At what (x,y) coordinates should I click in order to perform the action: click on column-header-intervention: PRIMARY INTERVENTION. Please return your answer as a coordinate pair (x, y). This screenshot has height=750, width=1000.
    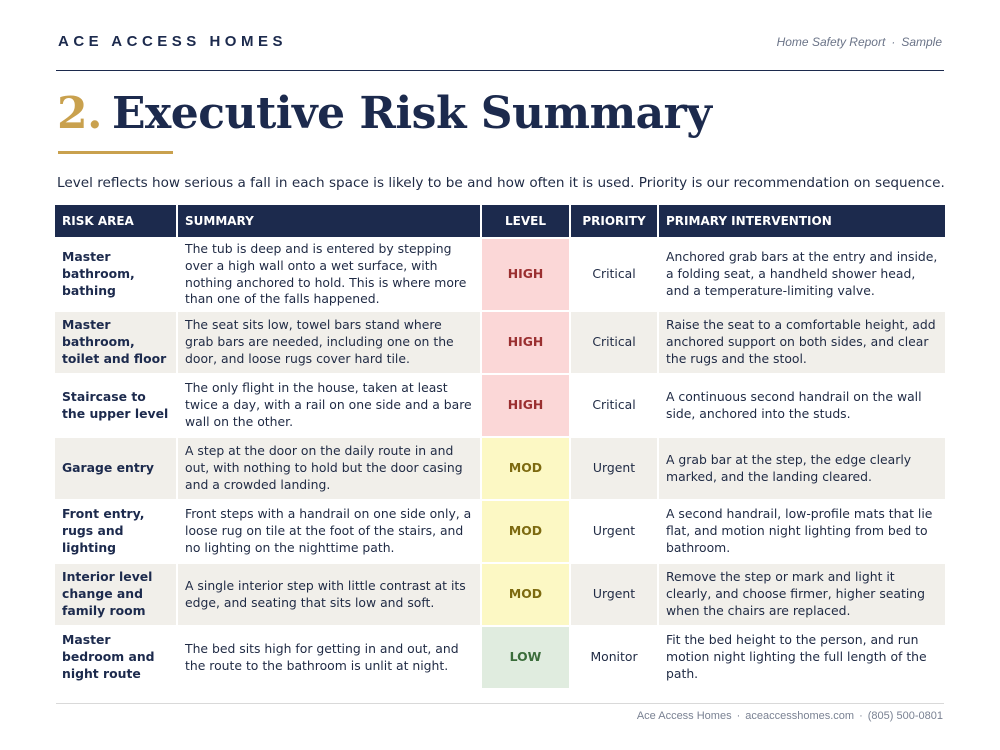
    Looking at the image, I should click on (802, 221).